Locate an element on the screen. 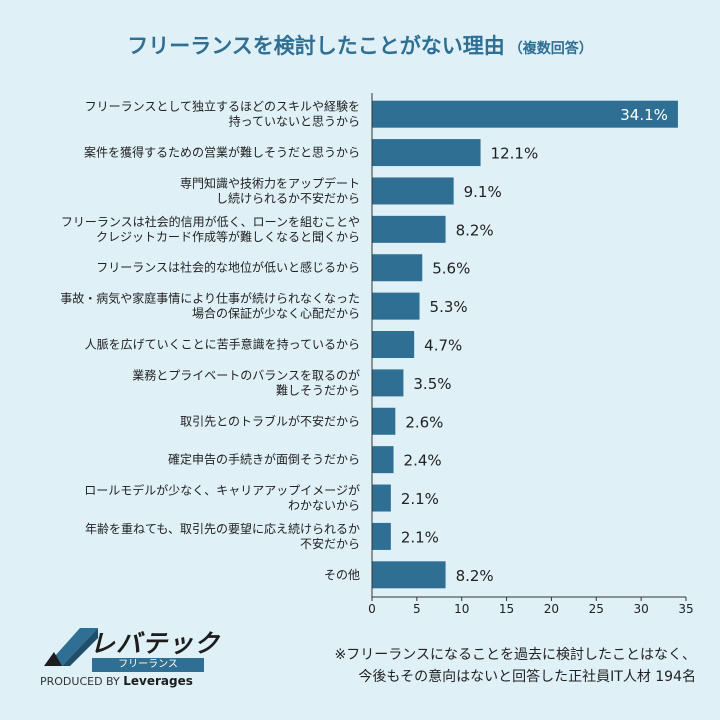 Image resolution: width=720 pixels, height=720 pixels. logo-produced-by: PRODUCED BY Leverages is located at coordinates (116, 681).